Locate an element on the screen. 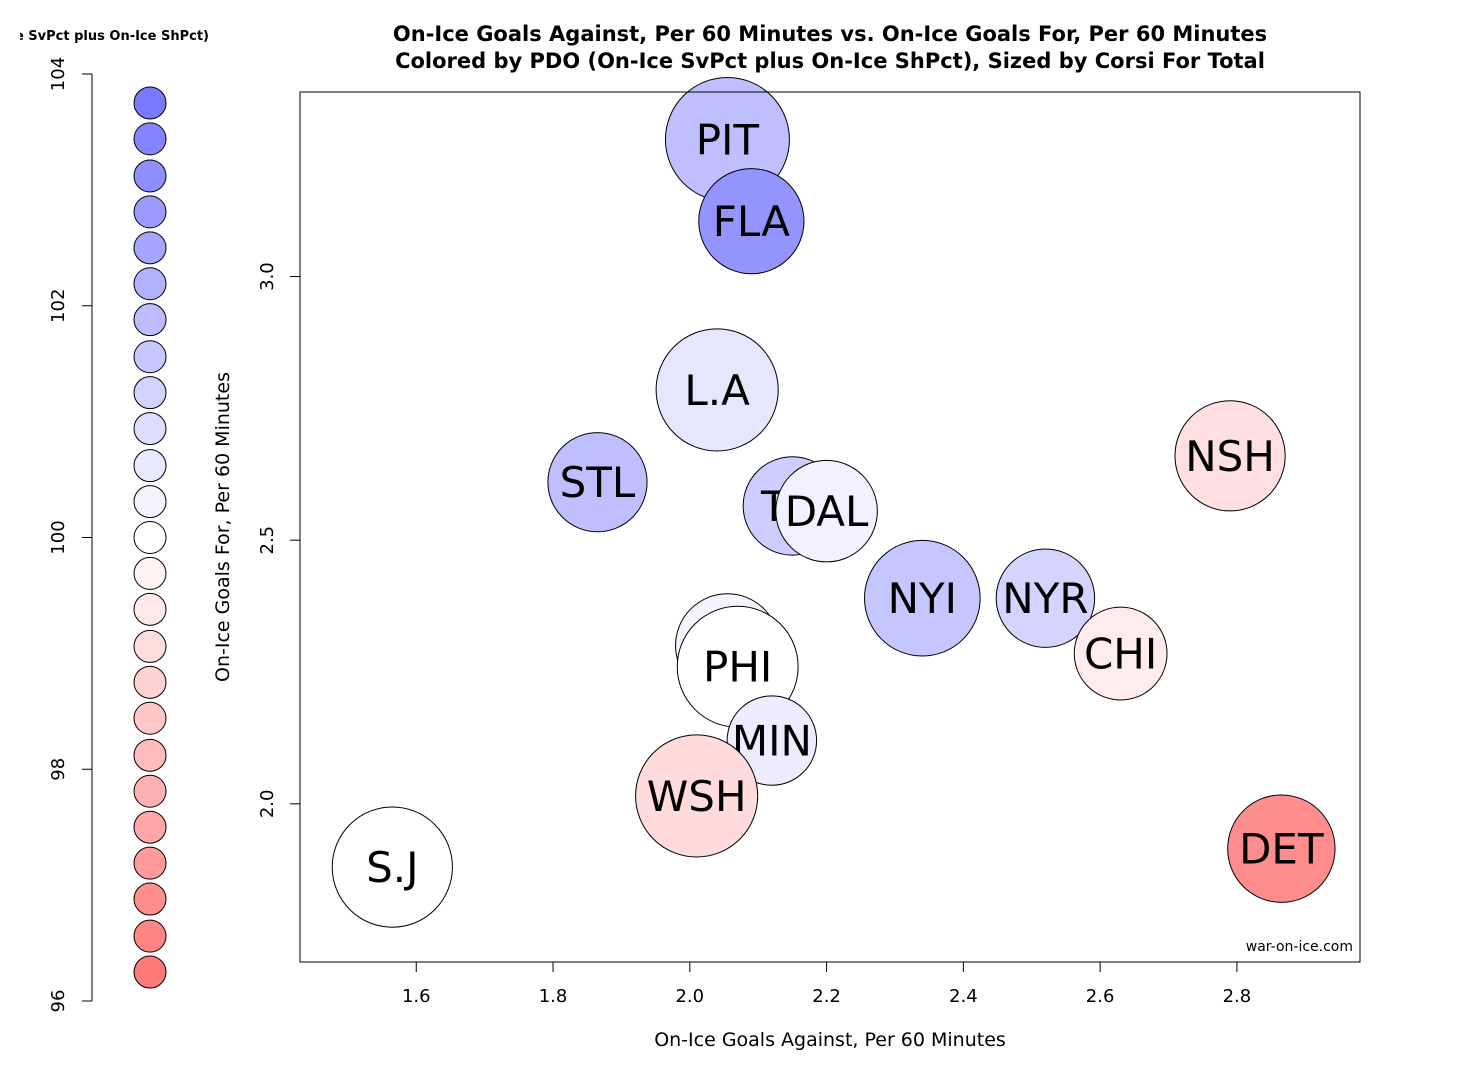 Image resolution: width=1460 pixels, height=1069 pixels. bubble-label: L.A is located at coordinates (717, 390).